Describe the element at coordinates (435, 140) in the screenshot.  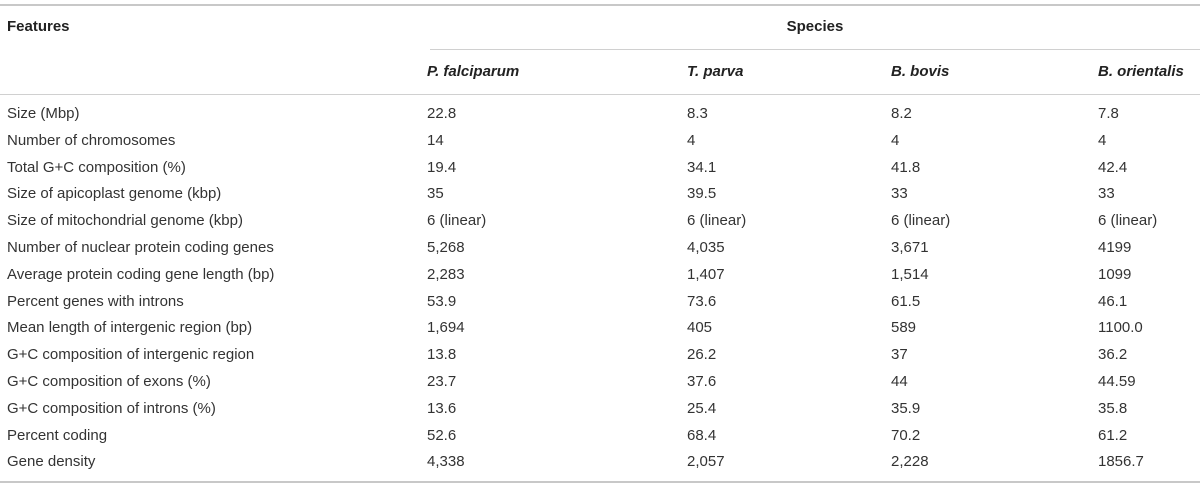
I see `value-cell: 14` at that location.